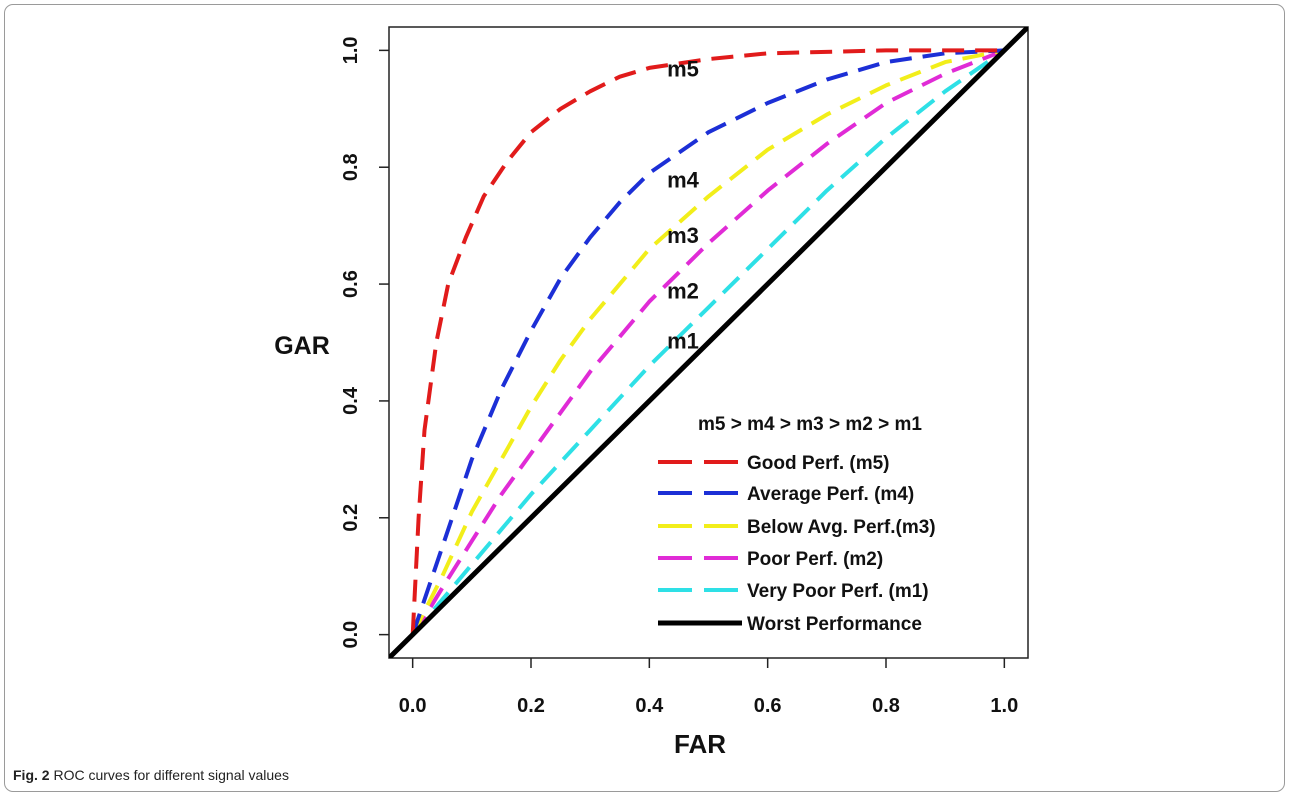 This screenshot has width=1291, height=798. Describe the element at coordinates (351, 400) in the screenshot. I see `y-tick-label: 0.4` at that location.